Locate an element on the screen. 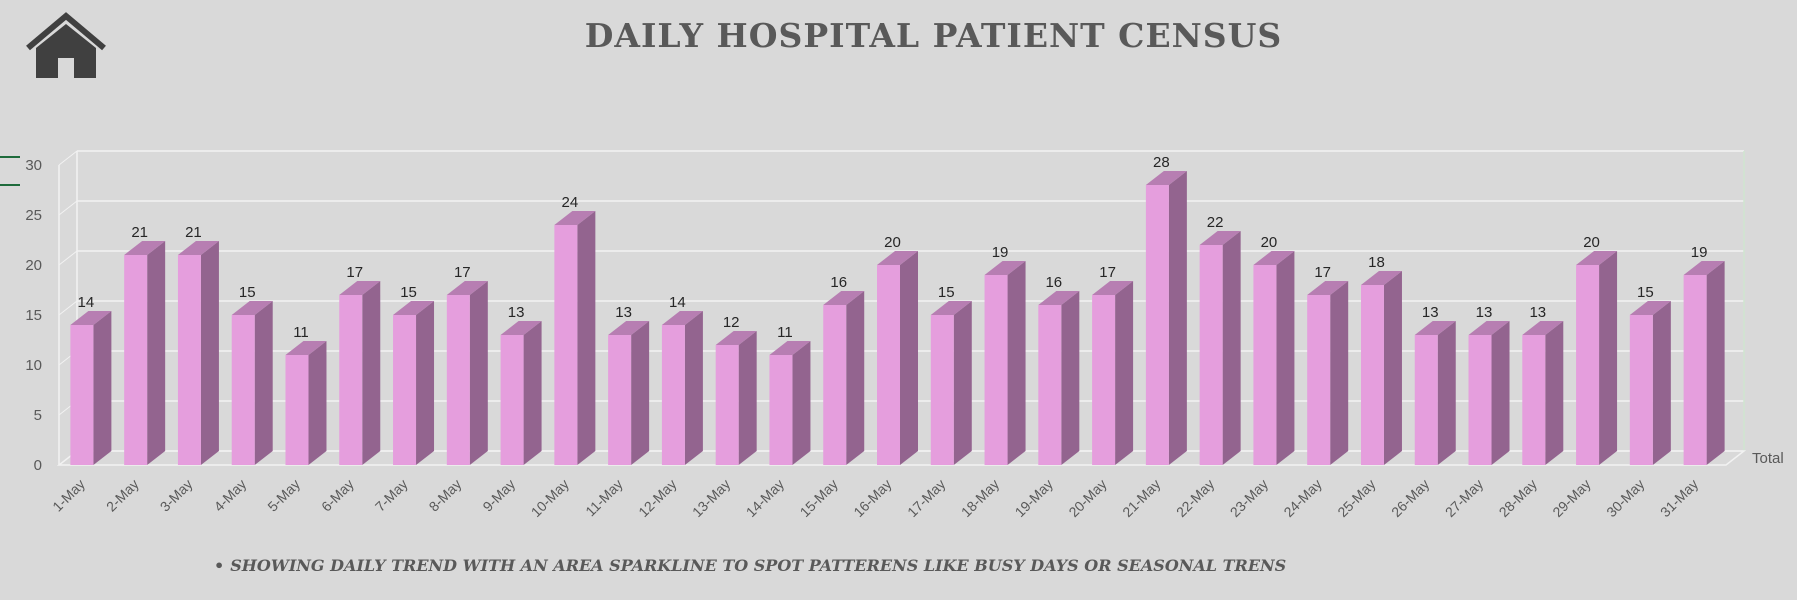 The image size is (1797, 600). x-tick-label: 17-May is located at coordinates (926, 498).